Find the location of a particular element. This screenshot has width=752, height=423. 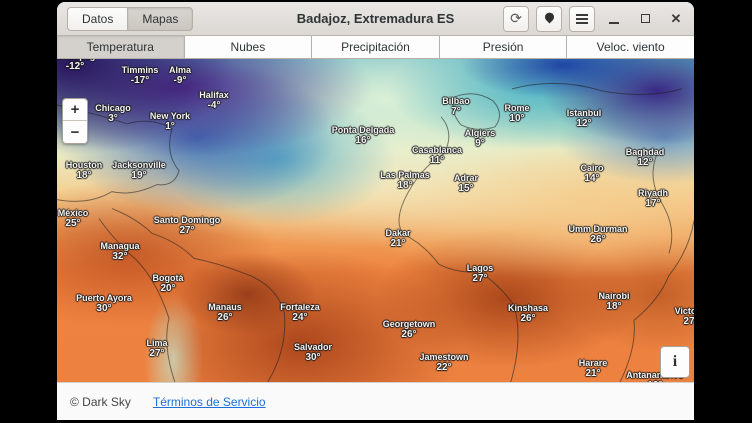

location-pin-icon is located at coordinates (549, 17).